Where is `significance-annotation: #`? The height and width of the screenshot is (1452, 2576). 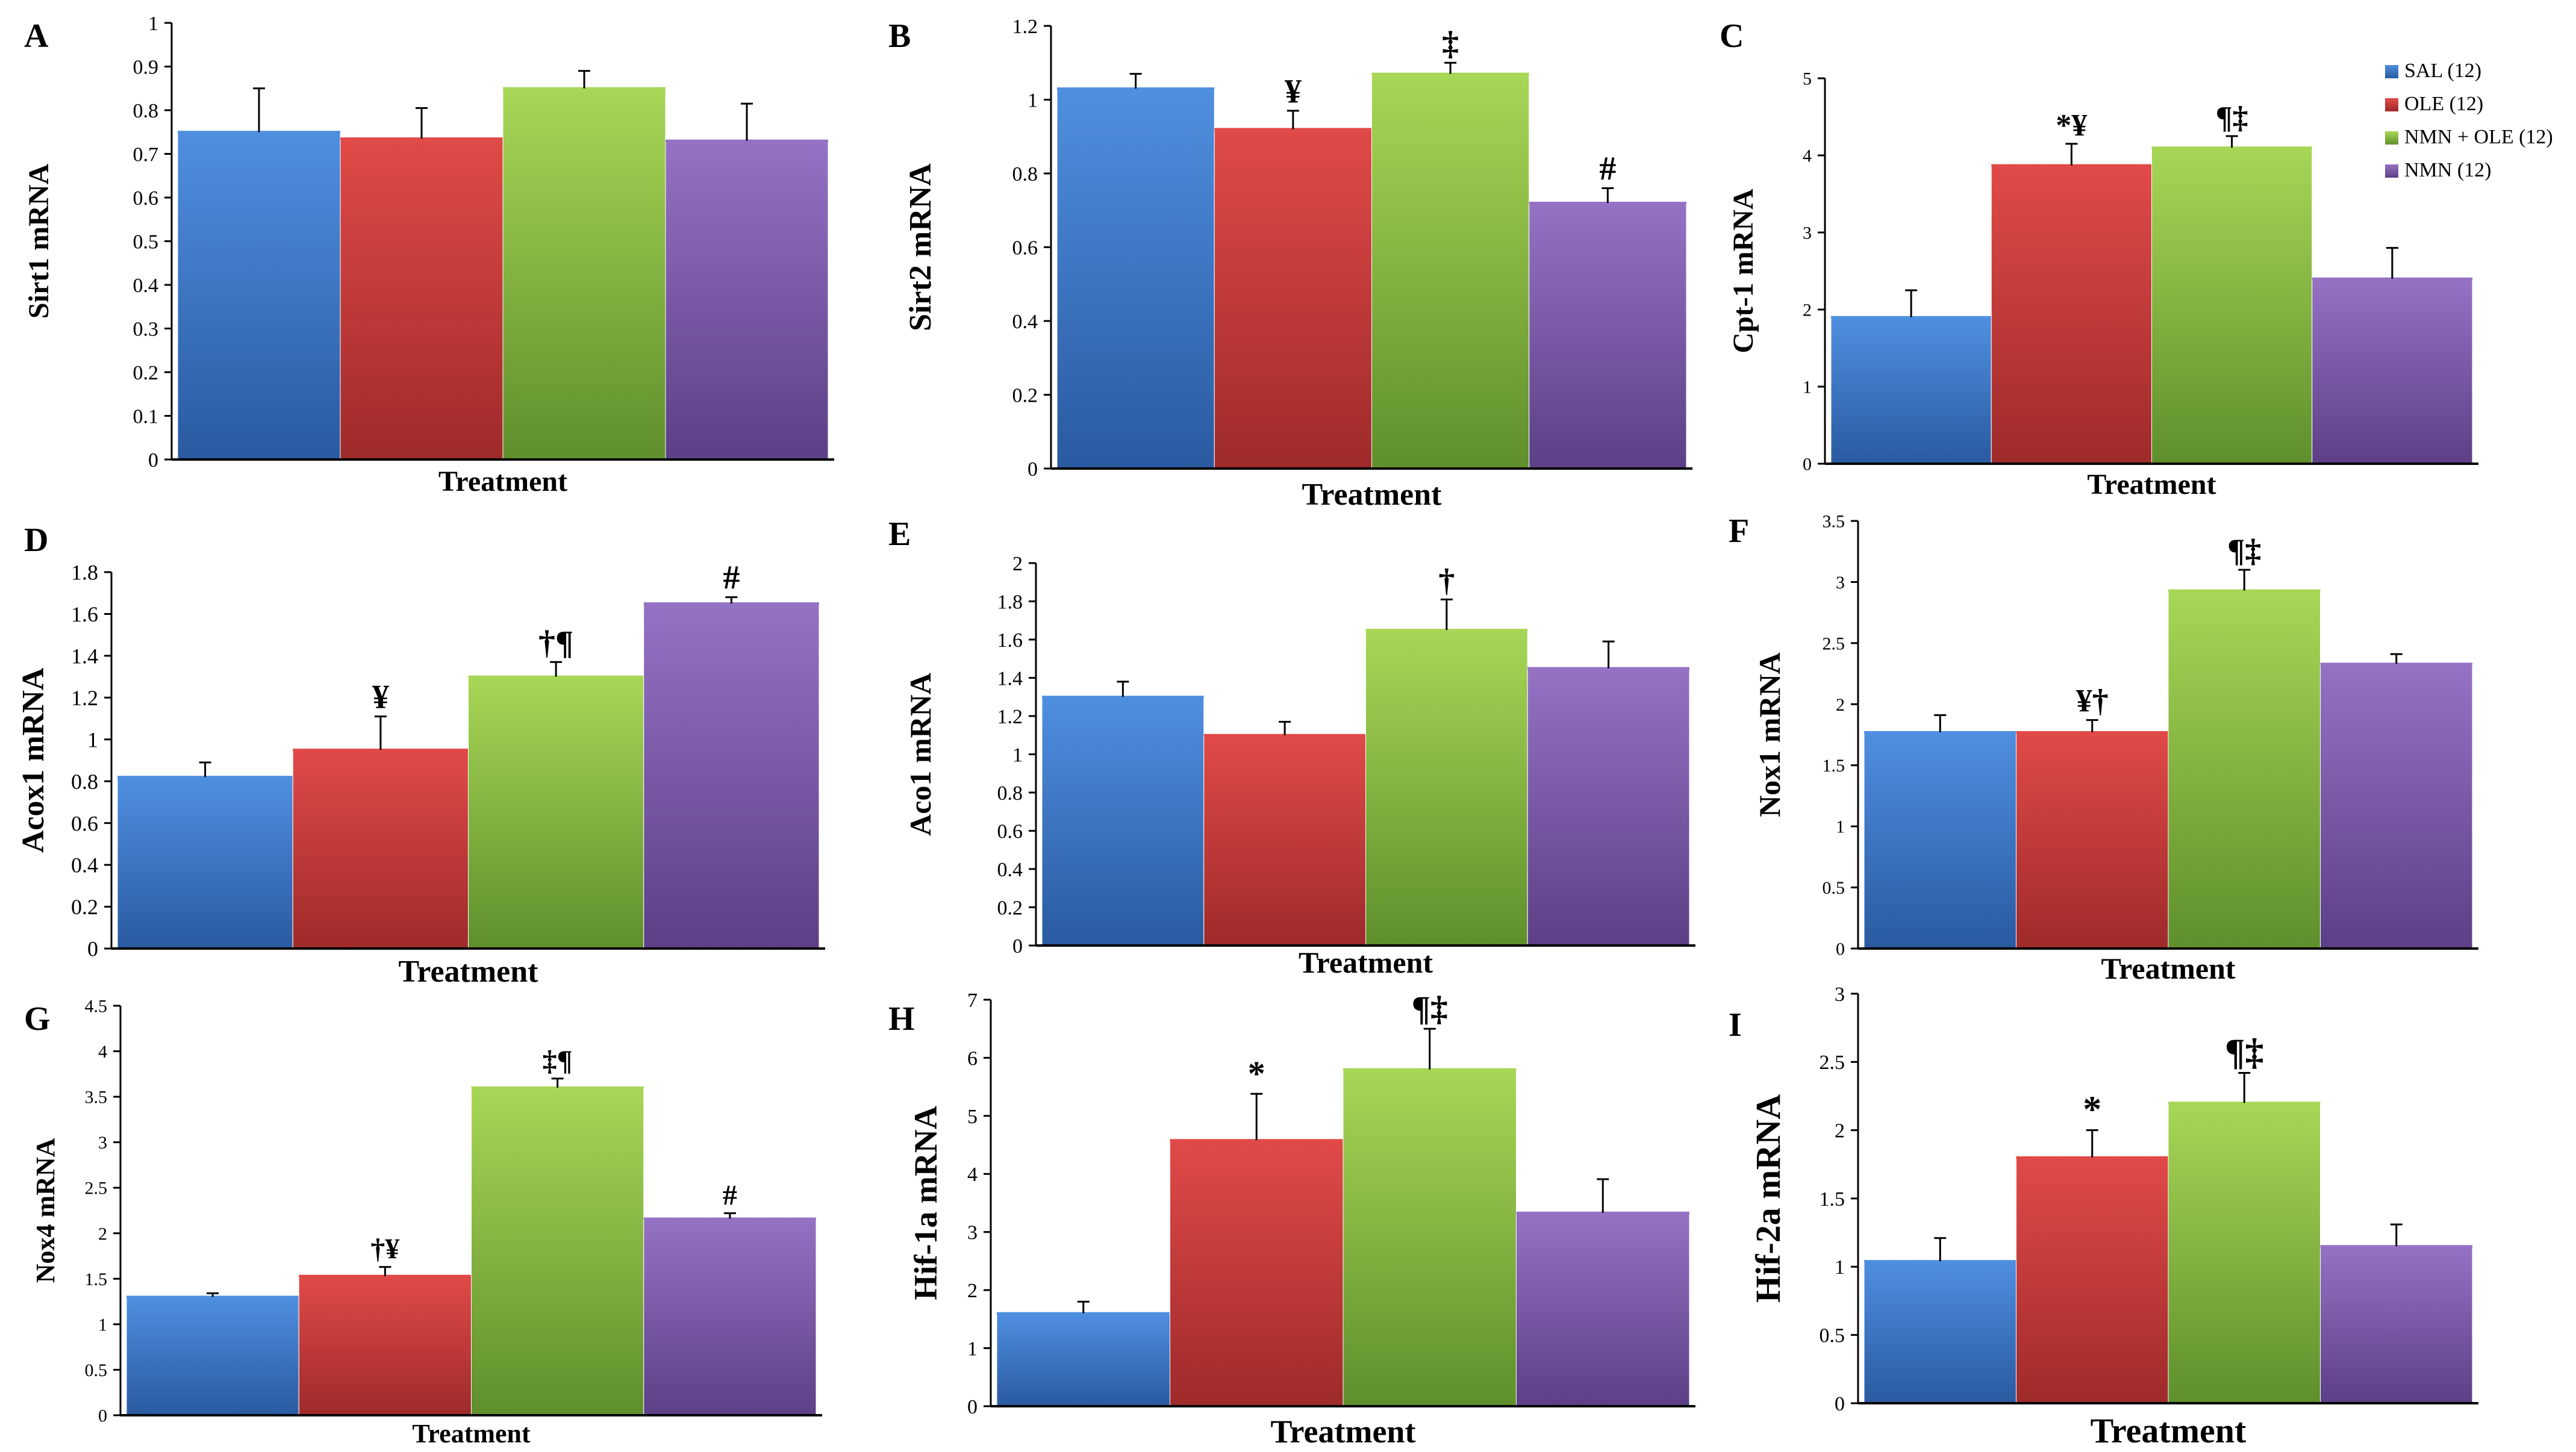 significance-annotation: # is located at coordinates (1607, 169).